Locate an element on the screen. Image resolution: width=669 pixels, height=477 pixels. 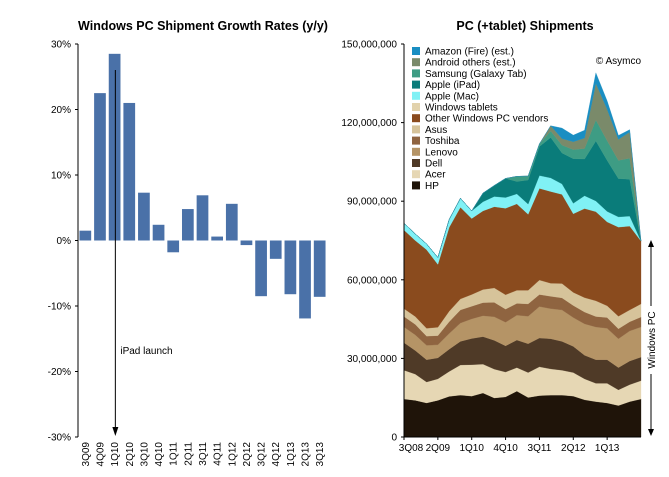
legend-label-asus: Asus is located at coordinates (436, 130).